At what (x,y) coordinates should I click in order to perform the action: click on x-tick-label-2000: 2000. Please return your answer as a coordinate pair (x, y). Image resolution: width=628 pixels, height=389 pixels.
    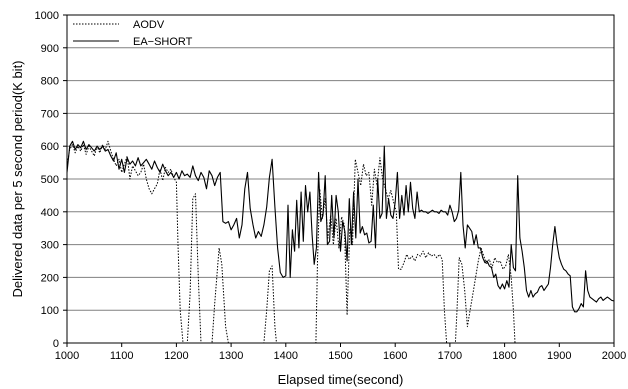
    Looking at the image, I should click on (614, 356).